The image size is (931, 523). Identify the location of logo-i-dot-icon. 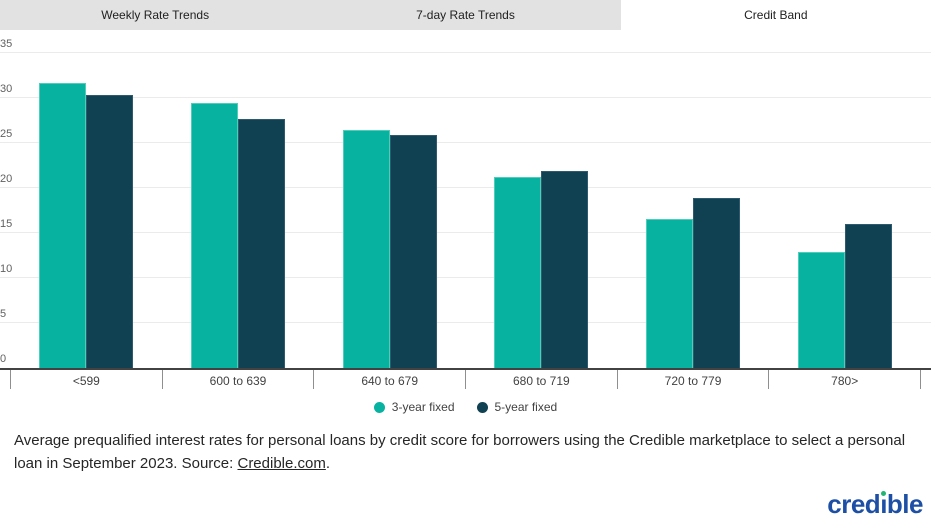
(884, 493).